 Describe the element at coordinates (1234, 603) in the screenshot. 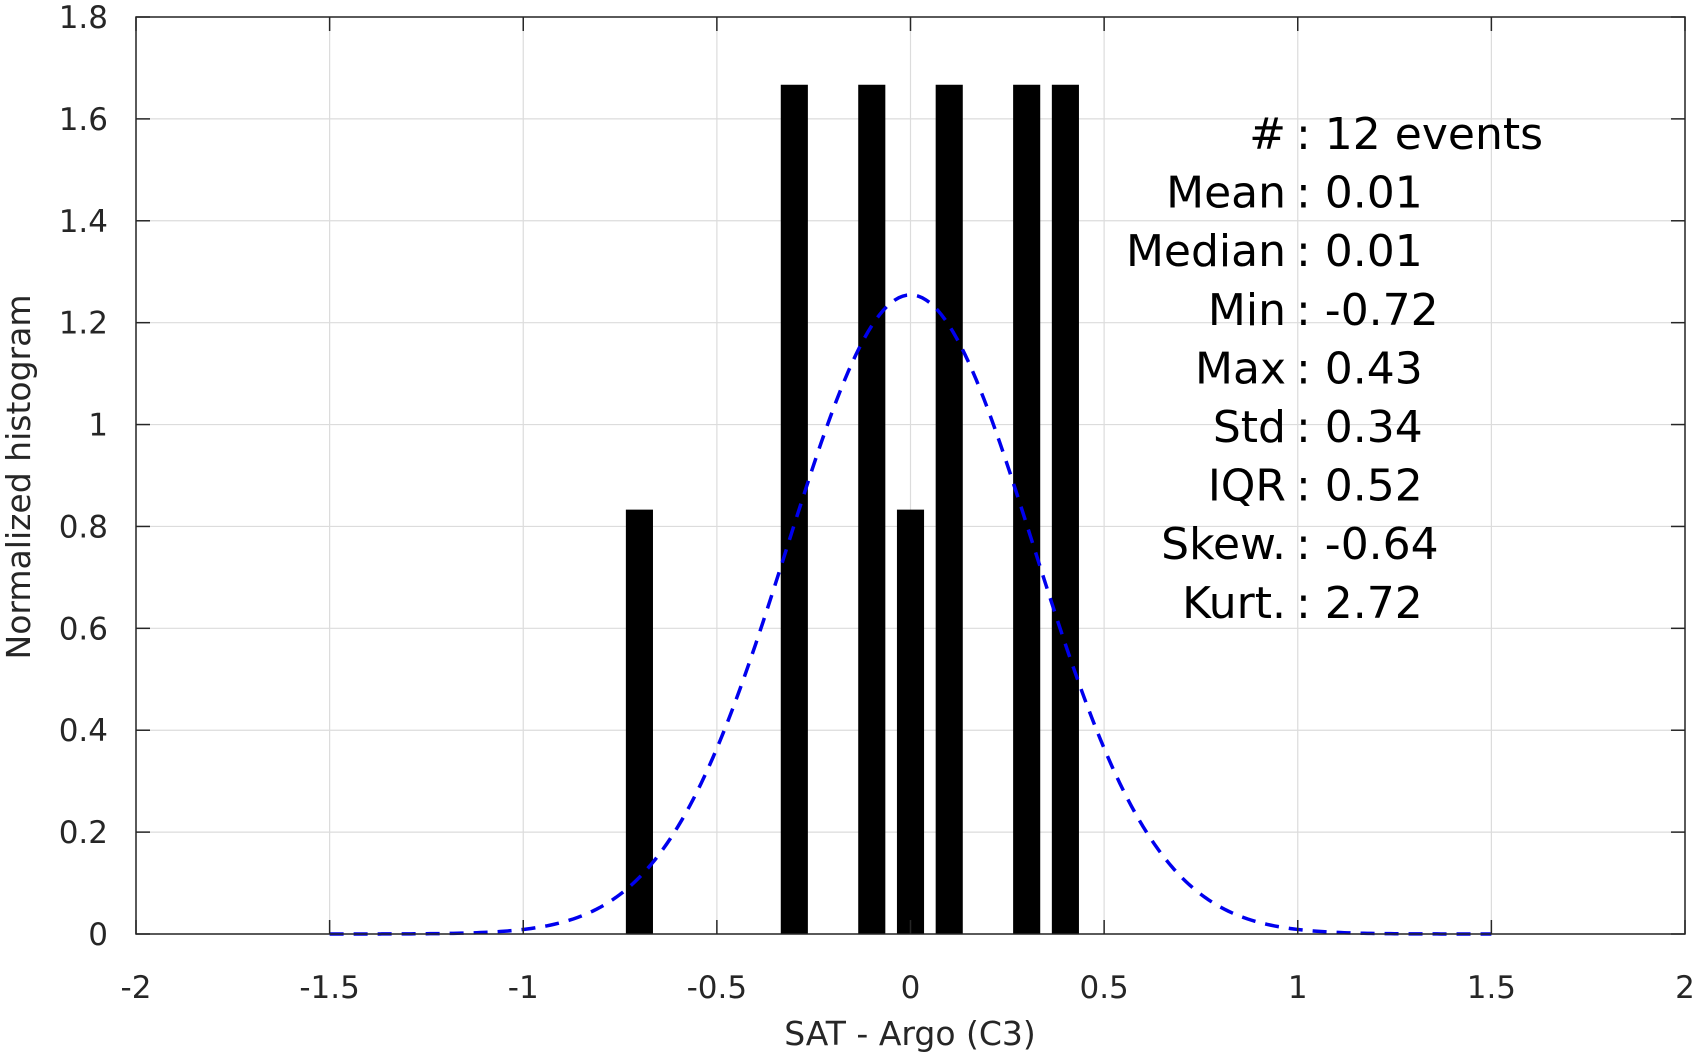

I see `stat-key-8: Kurt.` at that location.